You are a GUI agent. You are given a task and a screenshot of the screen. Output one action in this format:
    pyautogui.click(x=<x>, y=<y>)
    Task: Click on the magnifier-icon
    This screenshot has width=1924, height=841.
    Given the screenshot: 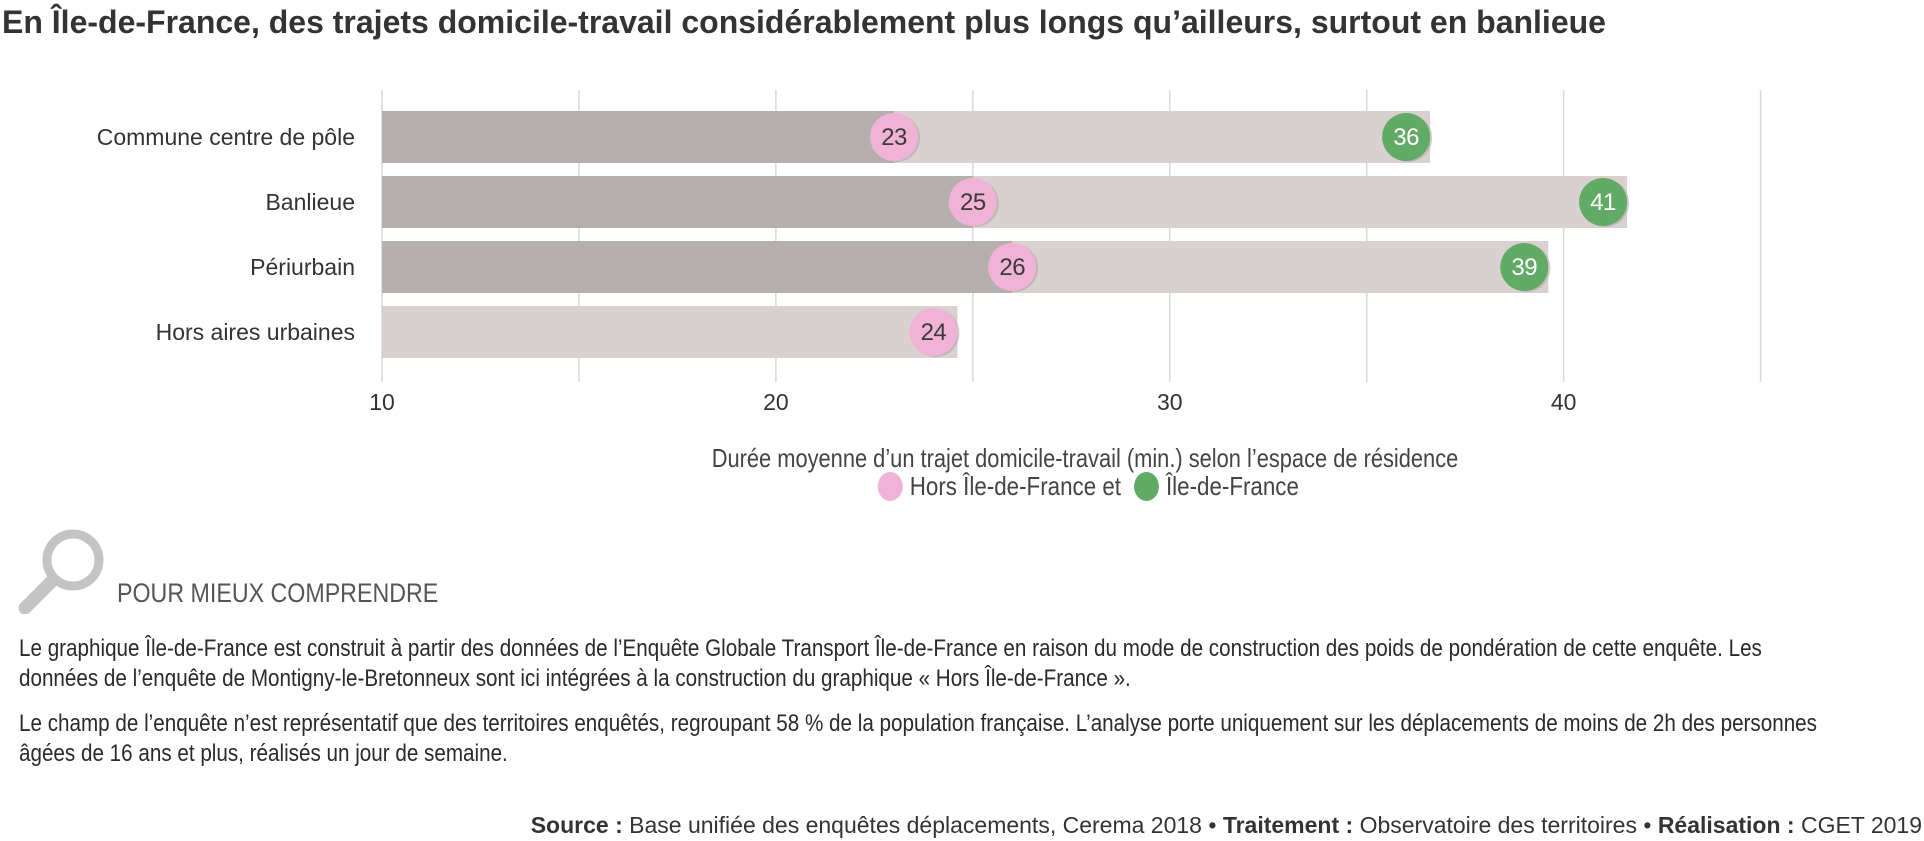 What is the action you would take?
    pyautogui.click(x=61, y=571)
    